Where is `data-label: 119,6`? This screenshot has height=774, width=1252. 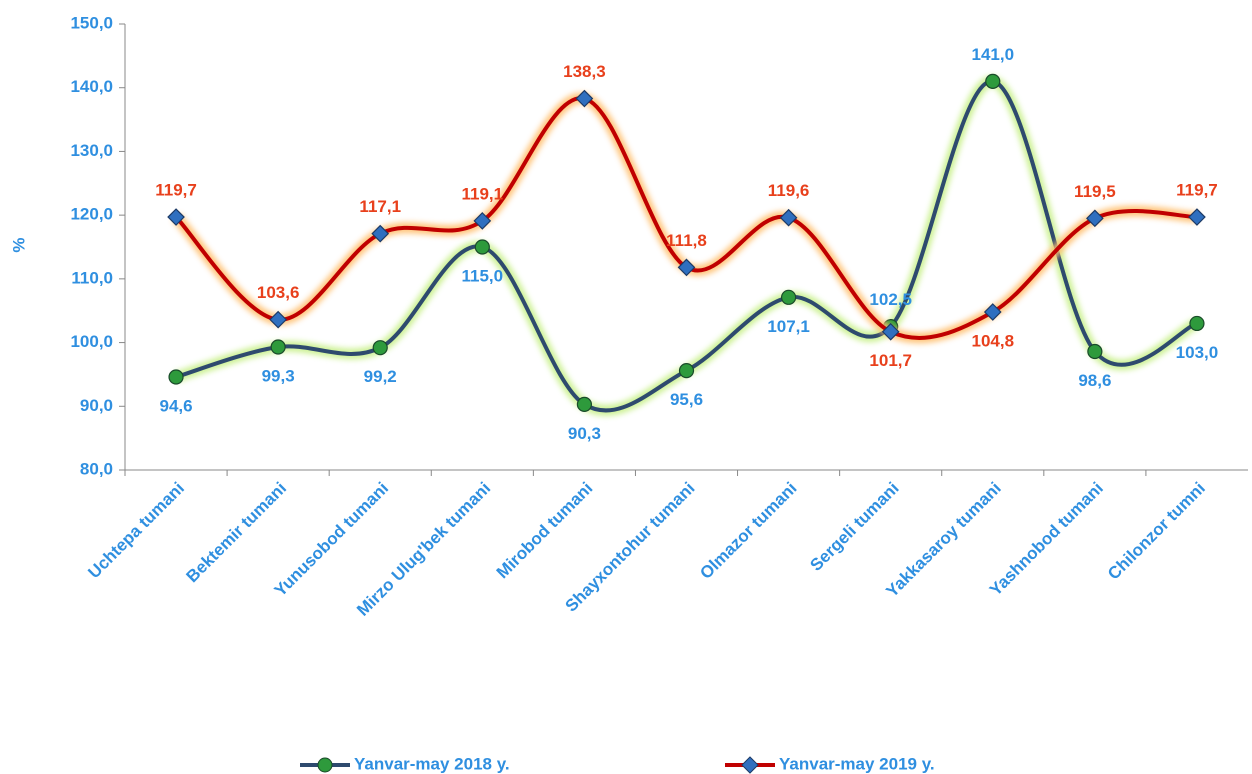
data-label: 119,6 is located at coordinates (789, 190).